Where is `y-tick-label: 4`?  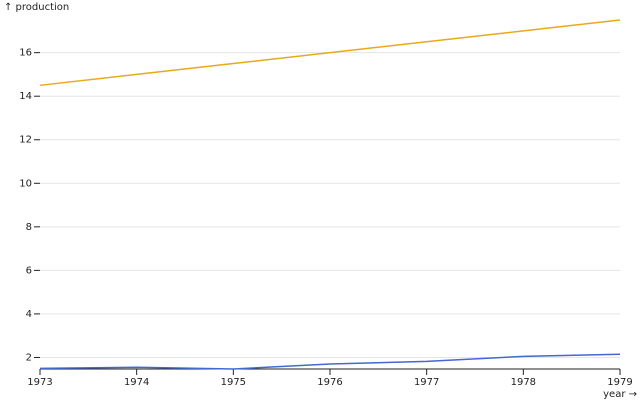
y-tick-label: 4 is located at coordinates (29, 314).